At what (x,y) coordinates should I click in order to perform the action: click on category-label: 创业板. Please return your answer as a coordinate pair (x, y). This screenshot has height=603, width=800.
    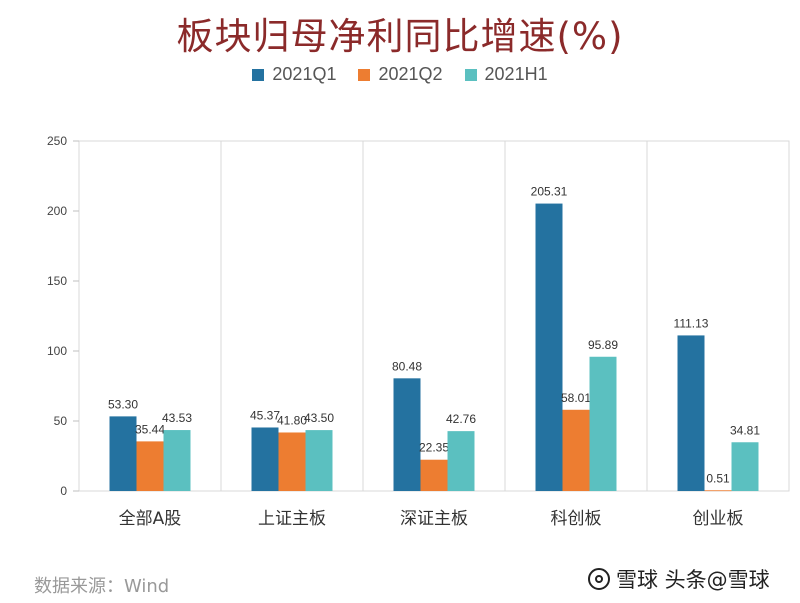
    Looking at the image, I should click on (718, 519).